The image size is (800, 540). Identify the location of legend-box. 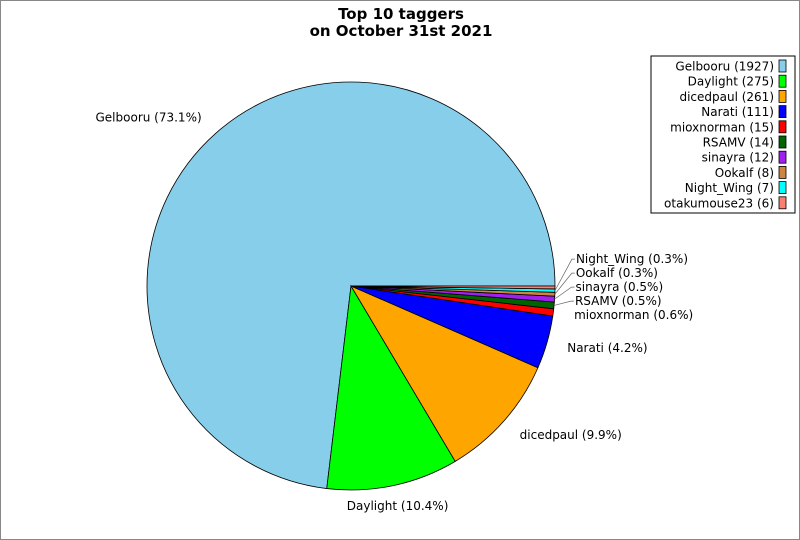
(723, 134).